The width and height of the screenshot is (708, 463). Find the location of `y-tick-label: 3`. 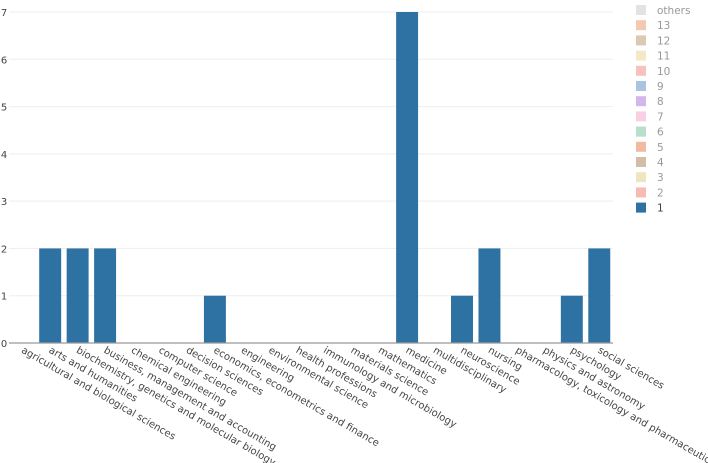

y-tick-label: 3 is located at coordinates (4, 202).